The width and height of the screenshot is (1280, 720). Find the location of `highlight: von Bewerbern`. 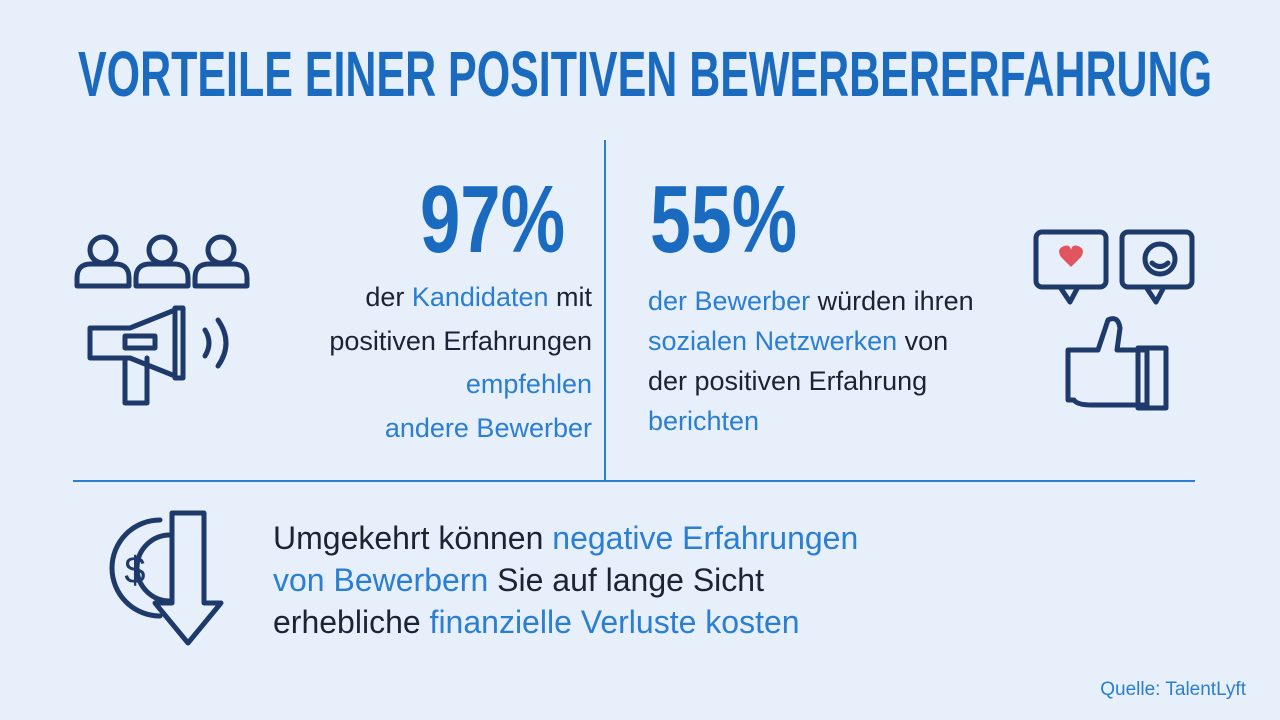

highlight: von Bewerbern is located at coordinates (380, 580).